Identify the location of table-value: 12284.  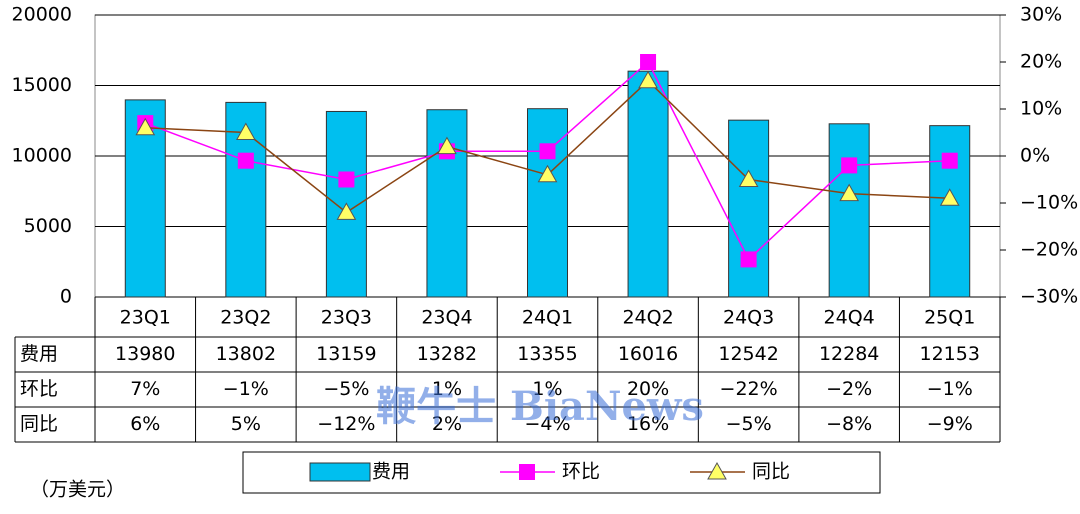
(849, 354).